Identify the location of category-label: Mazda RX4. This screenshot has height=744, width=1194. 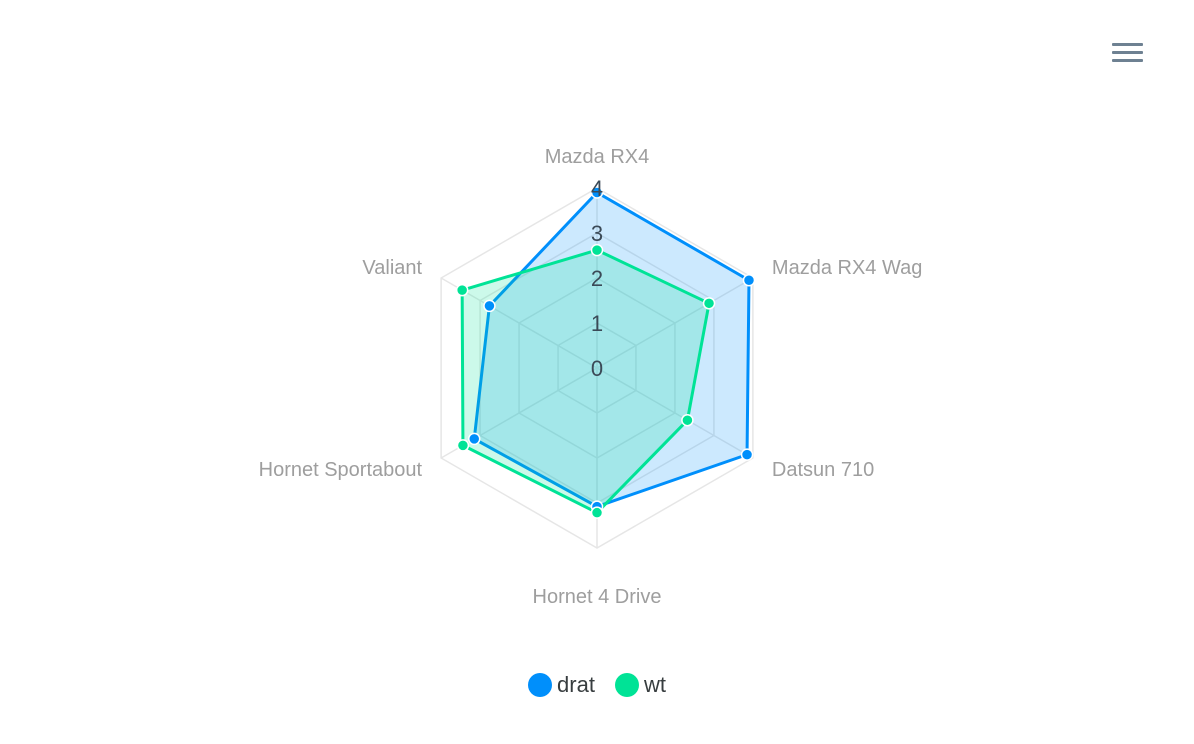
(597, 157).